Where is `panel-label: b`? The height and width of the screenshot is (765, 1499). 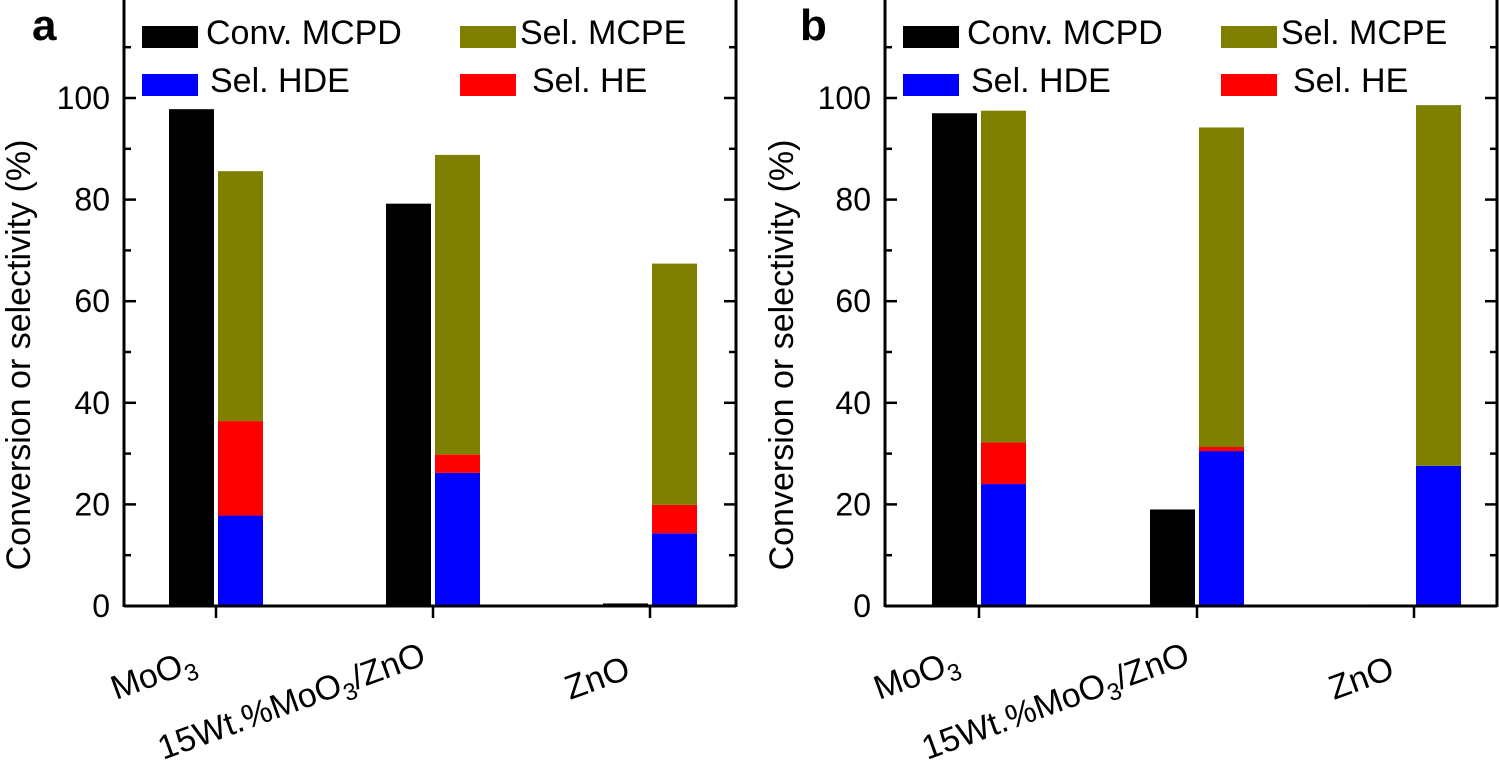
panel-label: b is located at coordinates (813, 25).